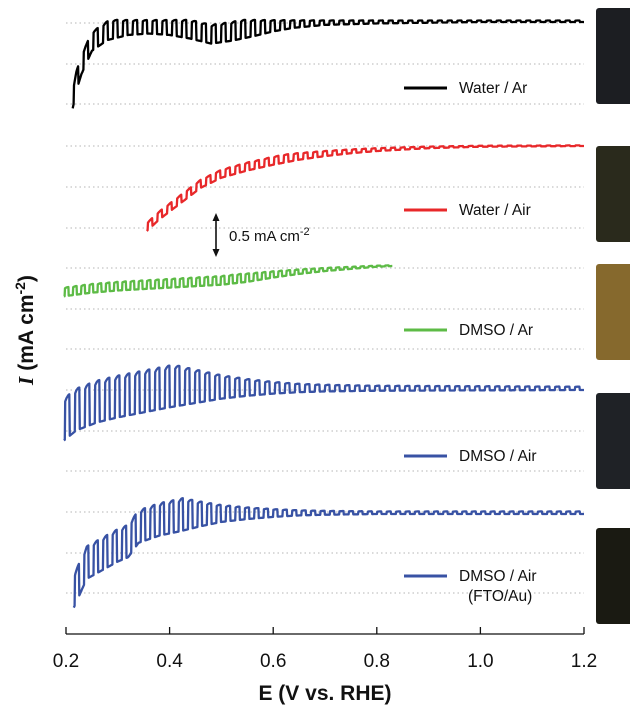  Describe the element at coordinates (495, 210) in the screenshot. I see `legend-label-1: Water / Air` at that location.